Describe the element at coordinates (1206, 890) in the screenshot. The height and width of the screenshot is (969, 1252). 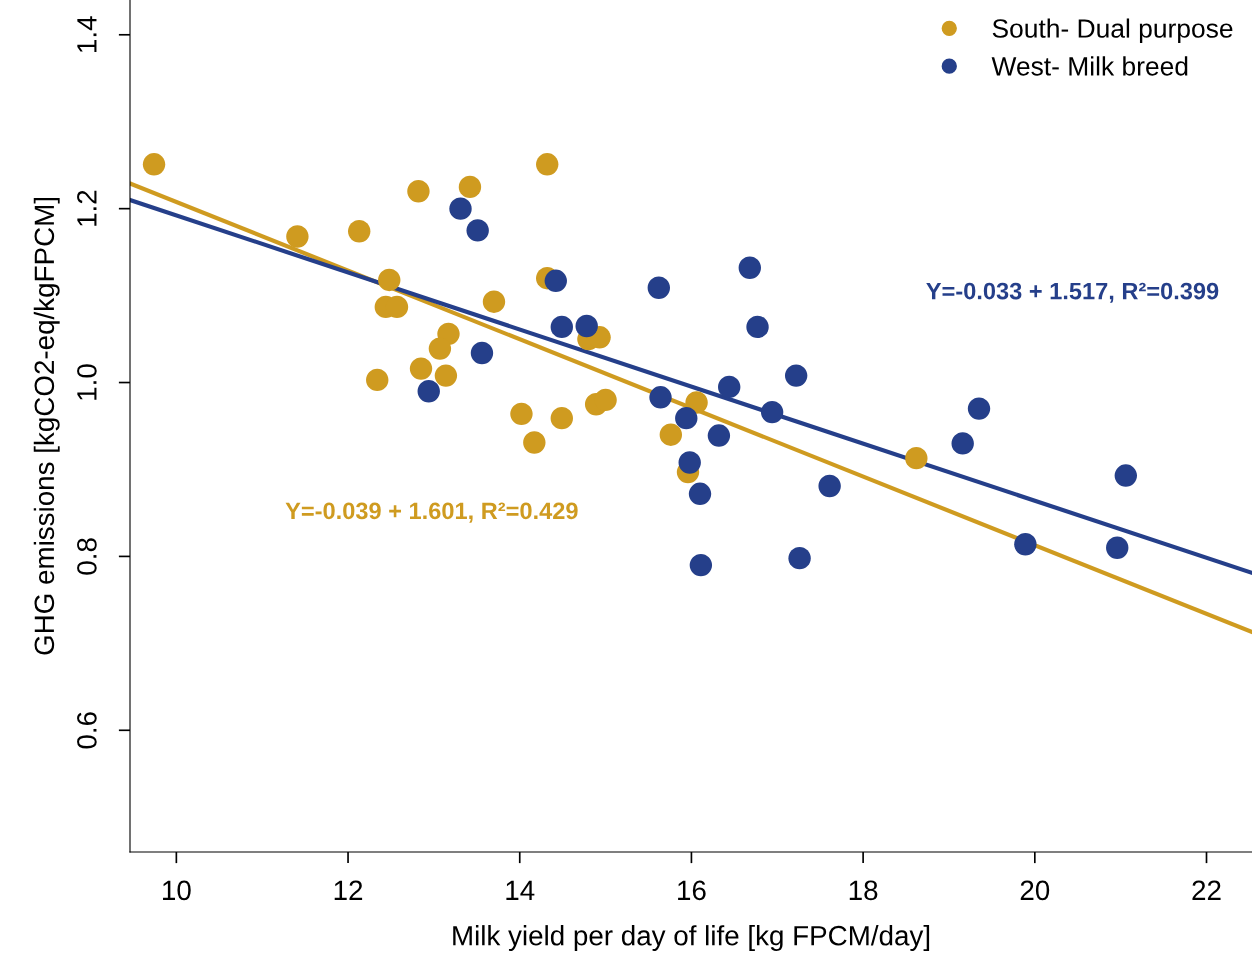
I see `x-tick-label: 22` at that location.